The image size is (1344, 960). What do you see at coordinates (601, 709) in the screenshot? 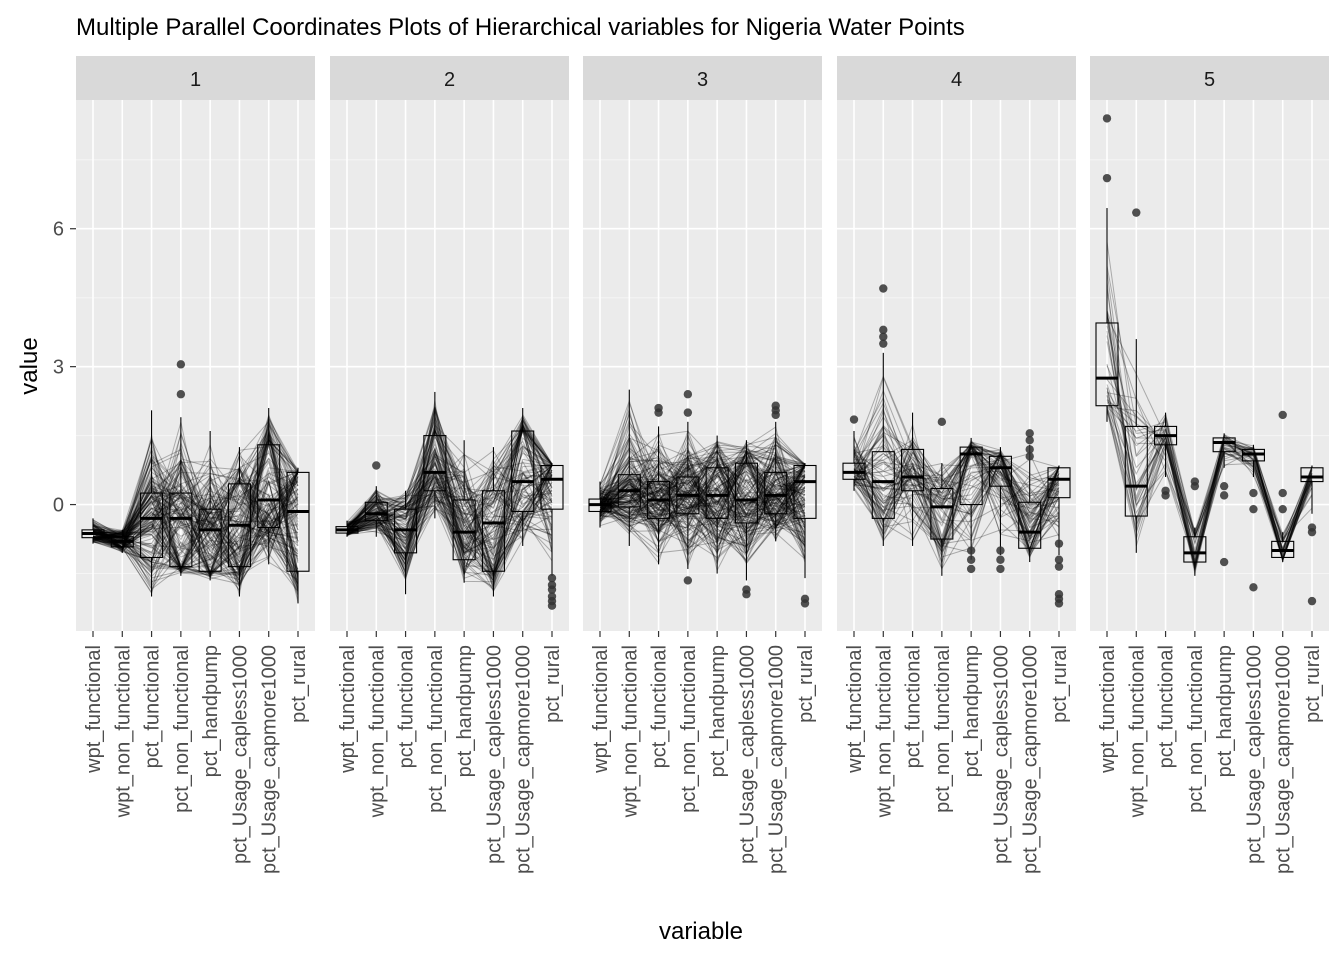
I see `x-tick-label: wpt_functional` at bounding box center [601, 709].